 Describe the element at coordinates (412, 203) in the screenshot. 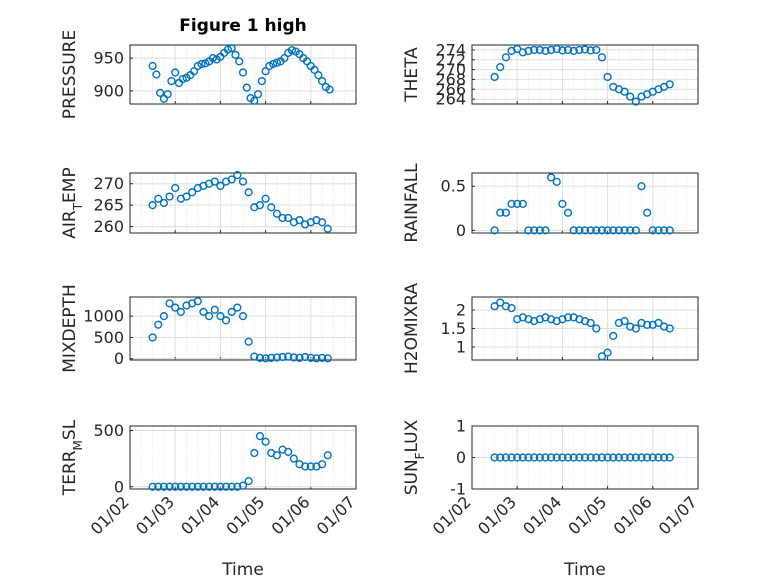

I see `y-axis-label: RAINFALL` at that location.